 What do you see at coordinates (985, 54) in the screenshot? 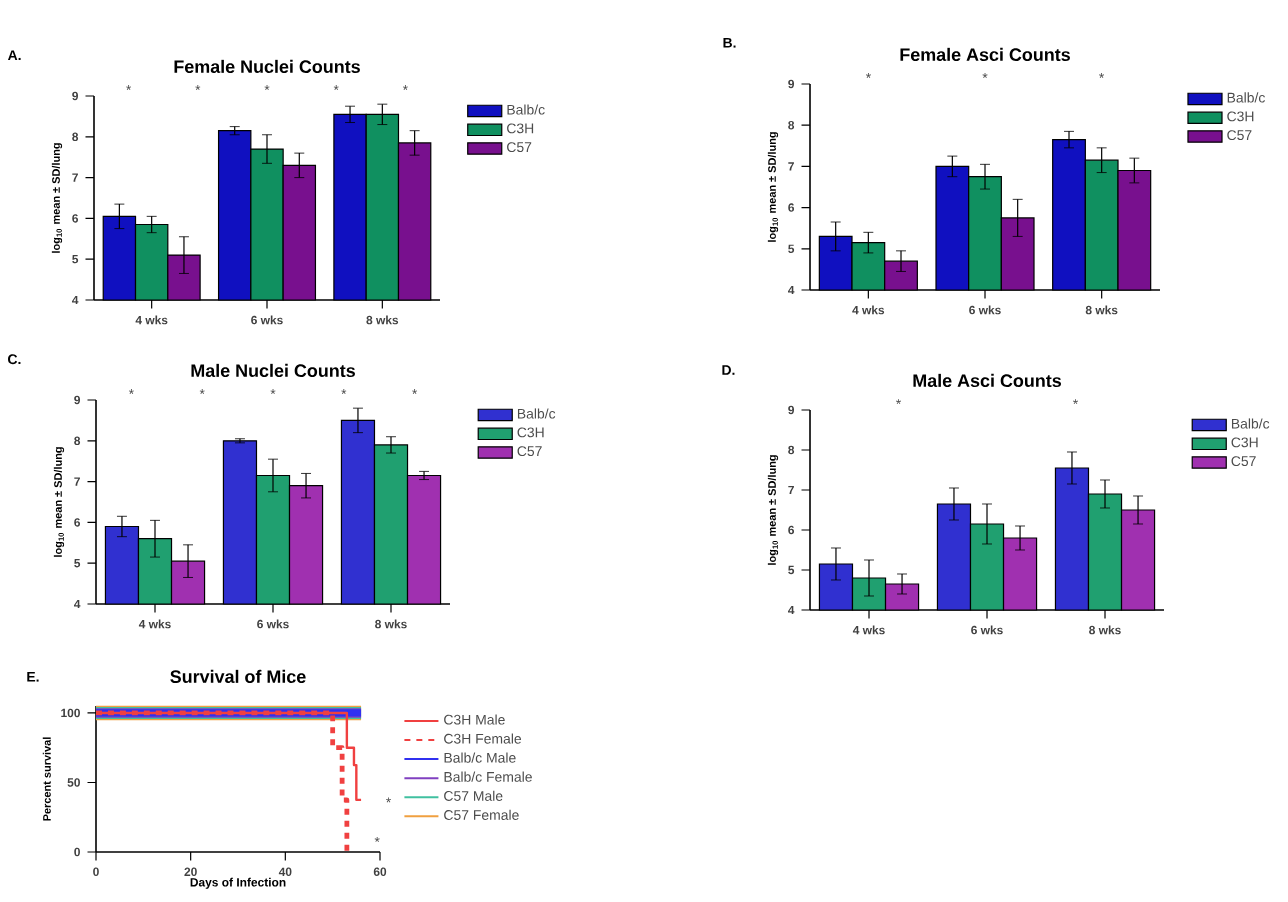
I see `chart-title: Female Asci Counts` at bounding box center [985, 54].